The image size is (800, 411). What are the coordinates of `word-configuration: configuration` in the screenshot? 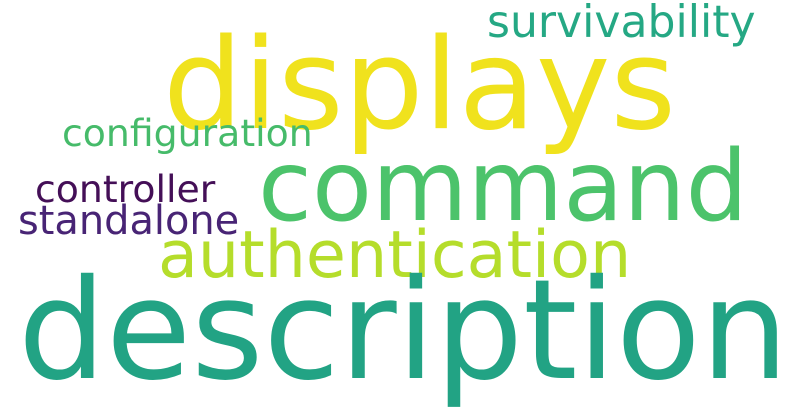 It's located at (187, 133).